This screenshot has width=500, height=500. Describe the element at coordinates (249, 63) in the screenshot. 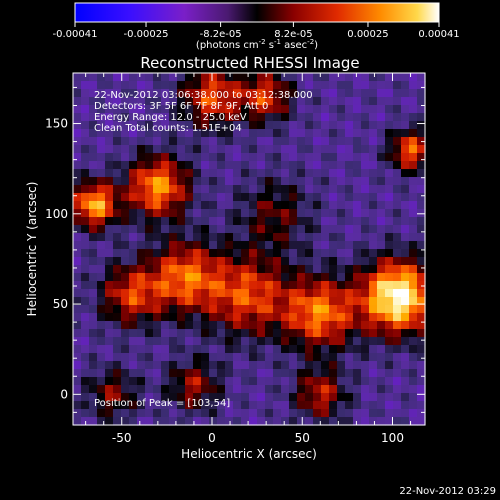

I see `chart-title: Reconstructed RHESSI Image` at that location.